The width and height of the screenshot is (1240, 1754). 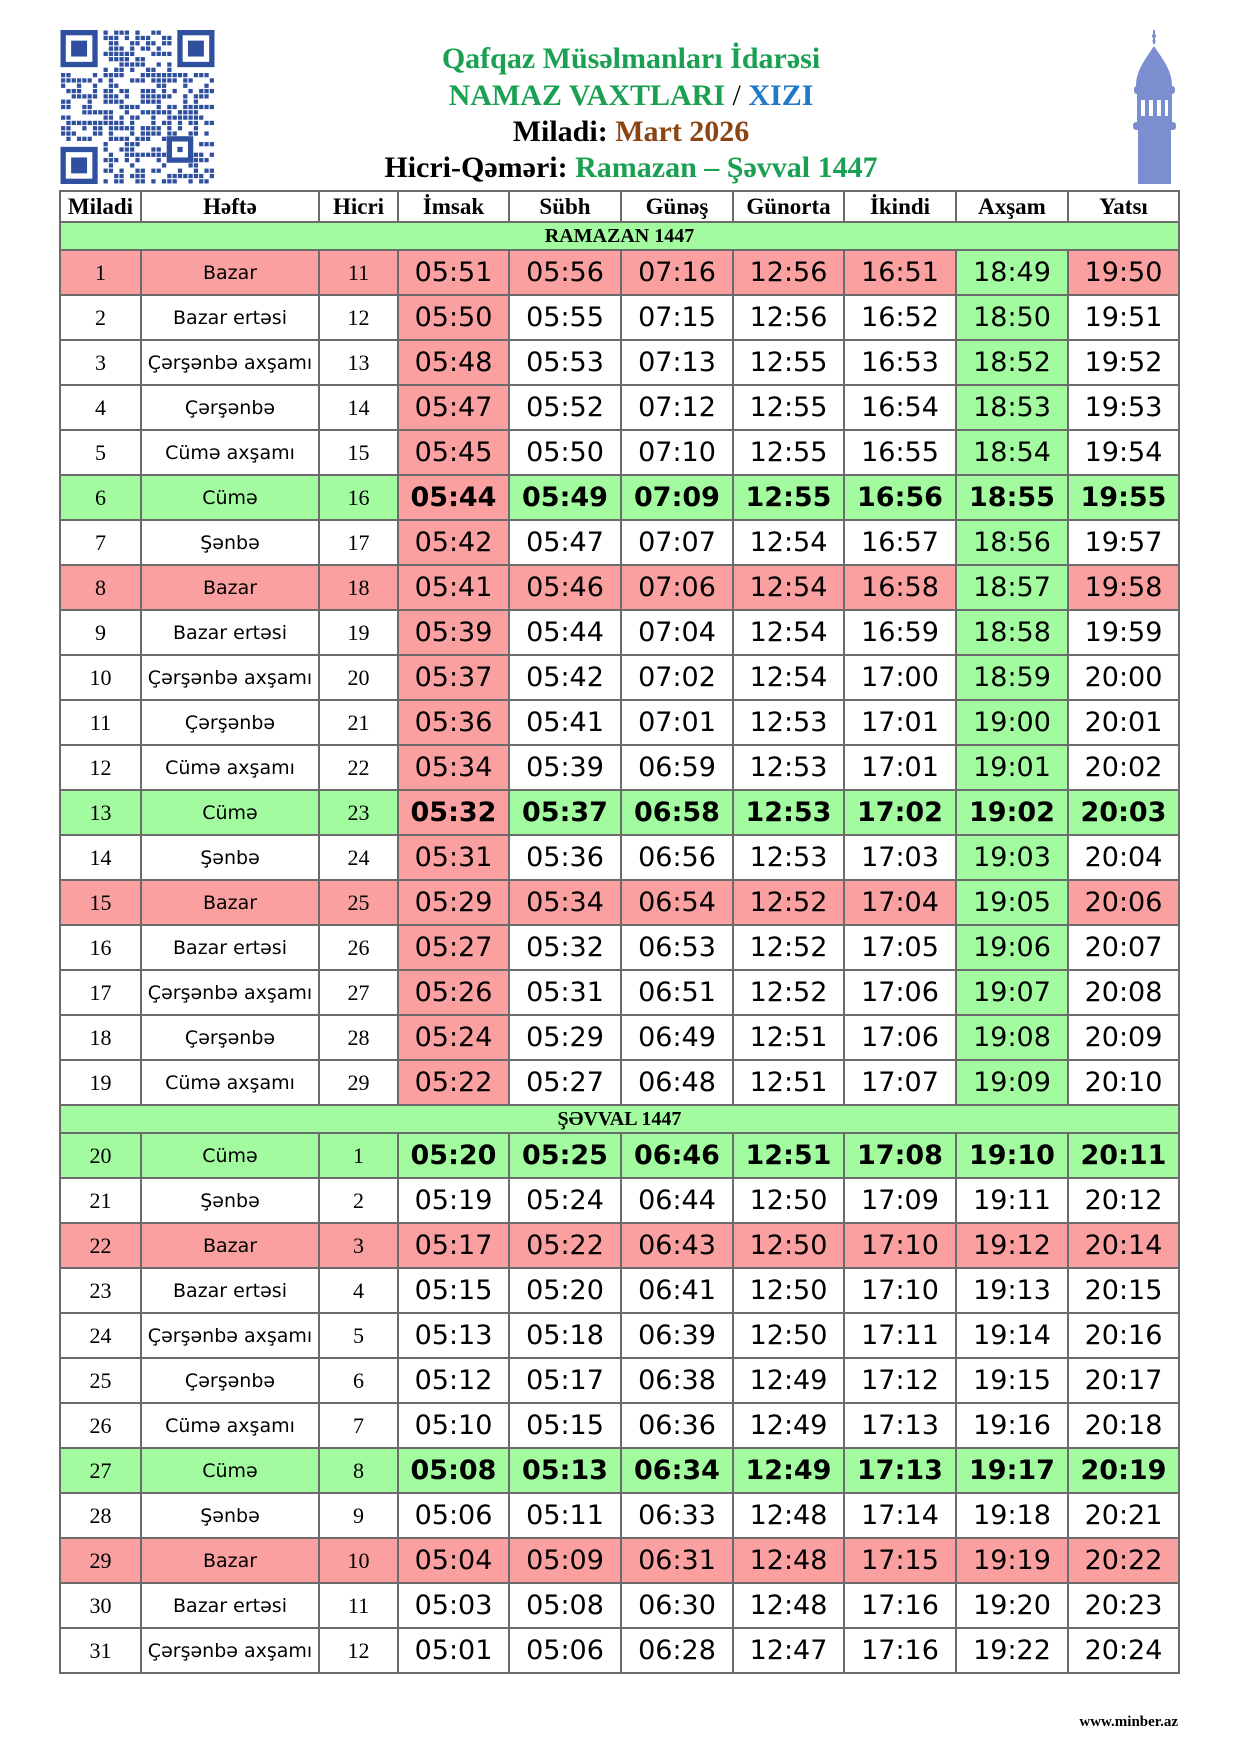 What do you see at coordinates (453, 1200) in the screenshot?
I see `time-İmsak: 05:19` at bounding box center [453, 1200].